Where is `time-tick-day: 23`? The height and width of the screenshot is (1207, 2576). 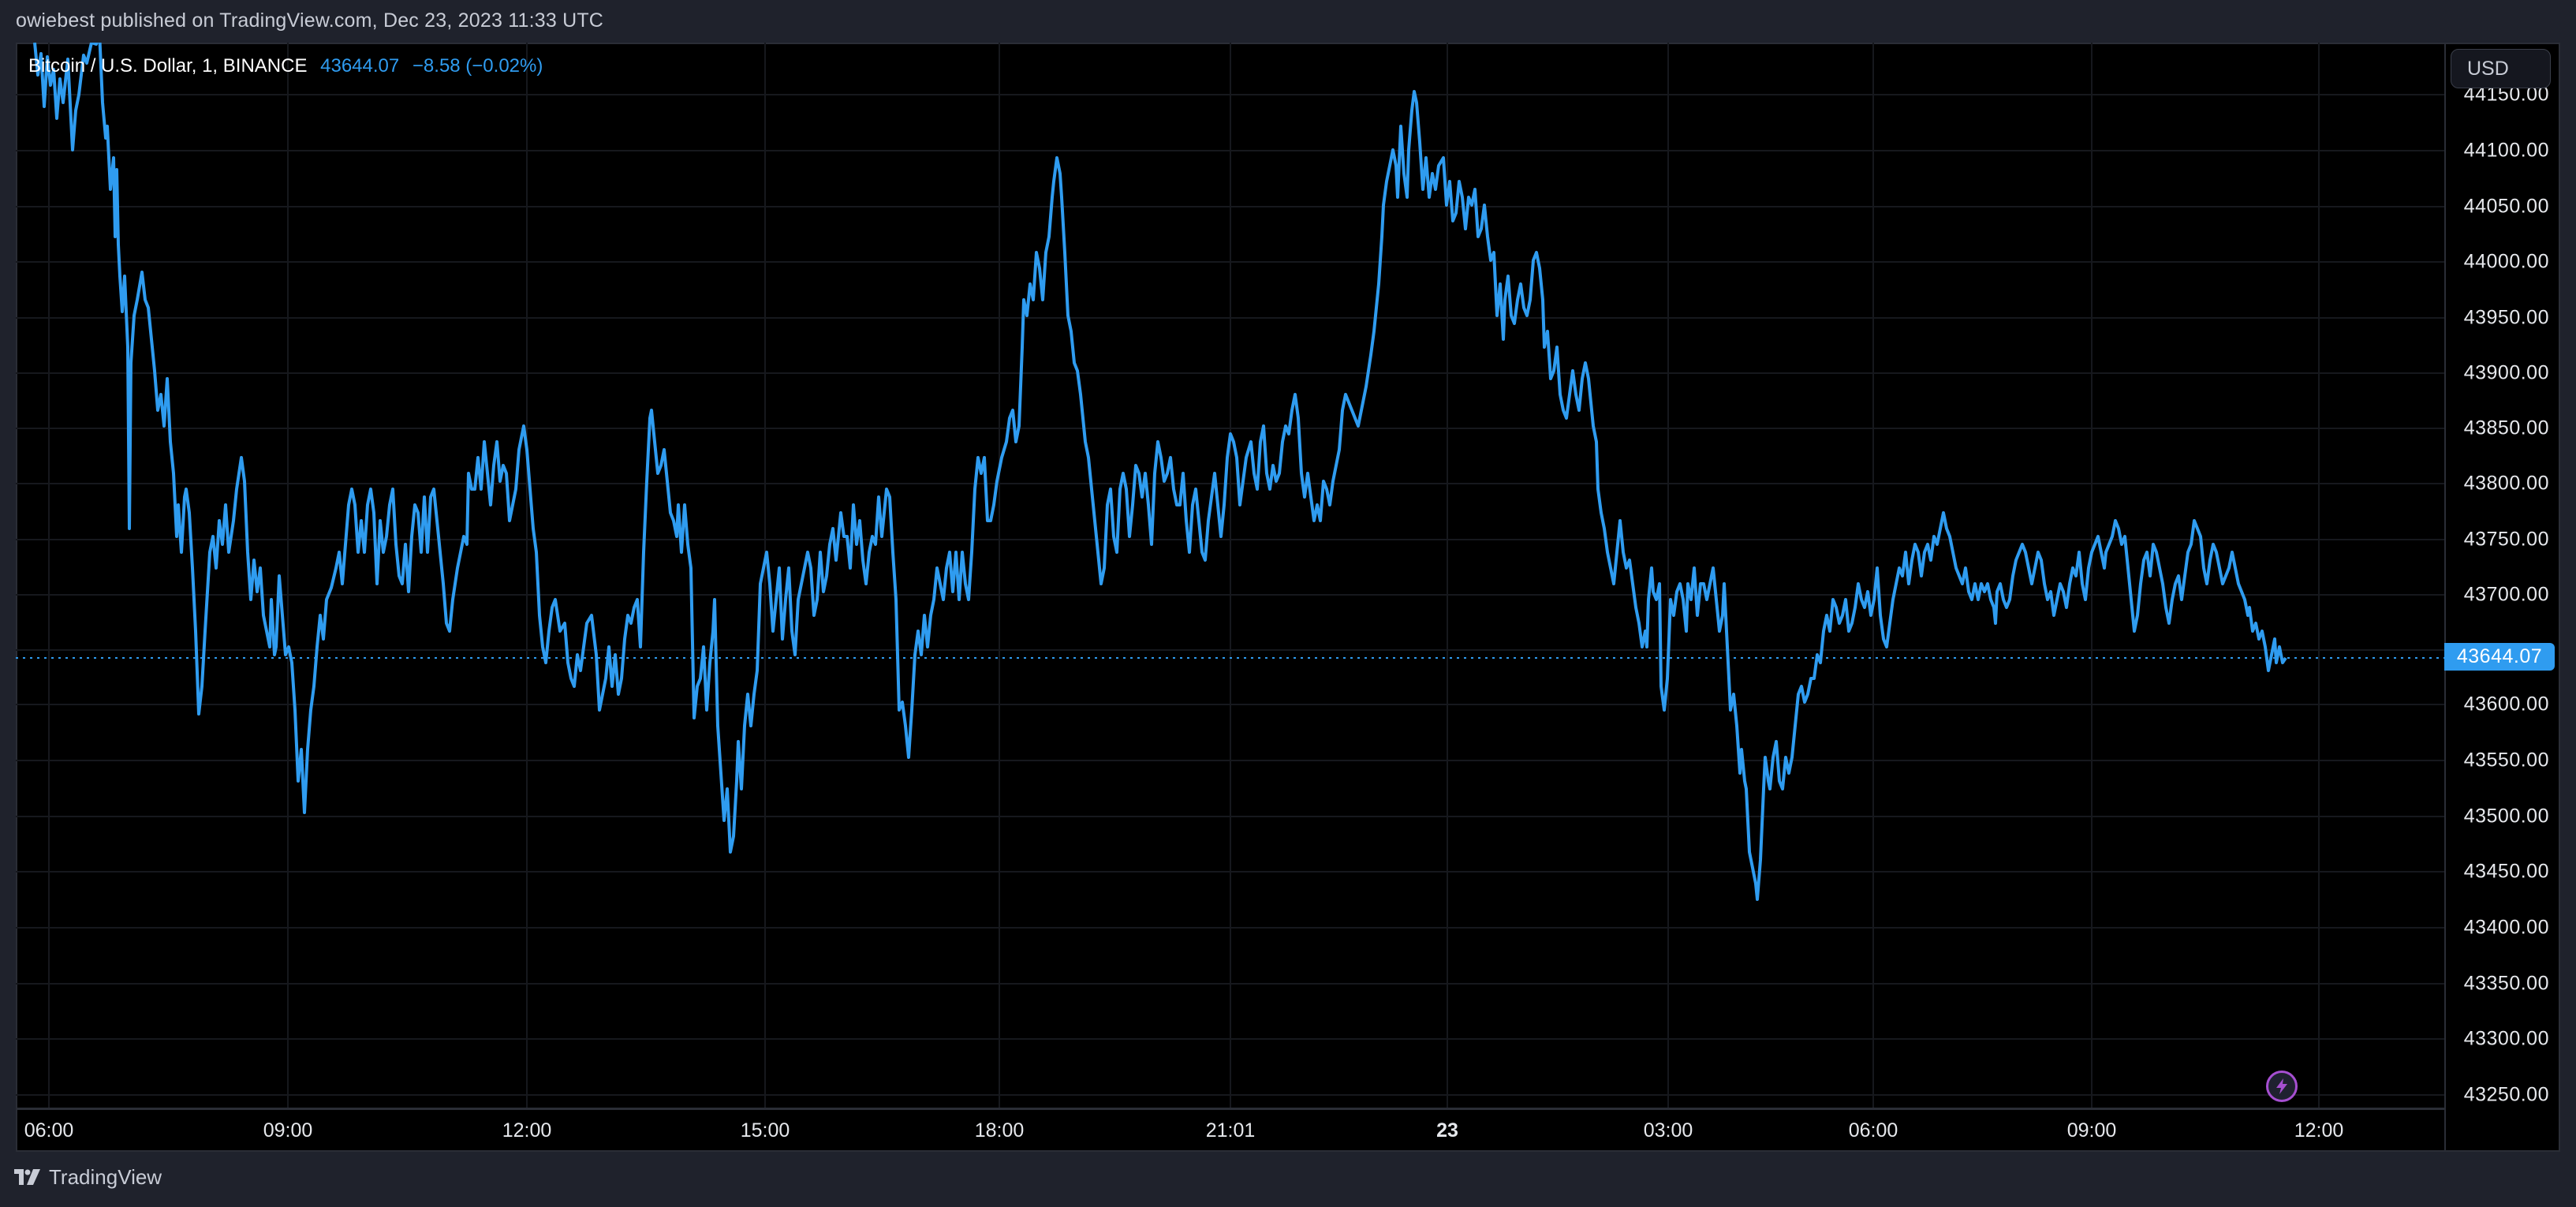 time-tick-day: 23 is located at coordinates (1447, 1130).